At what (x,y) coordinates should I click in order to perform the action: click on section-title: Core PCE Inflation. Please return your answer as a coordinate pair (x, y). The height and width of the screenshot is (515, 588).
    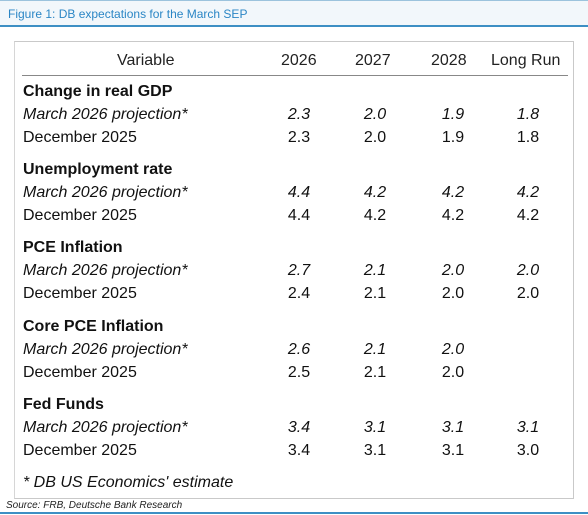
    Looking at the image, I should click on (93, 326).